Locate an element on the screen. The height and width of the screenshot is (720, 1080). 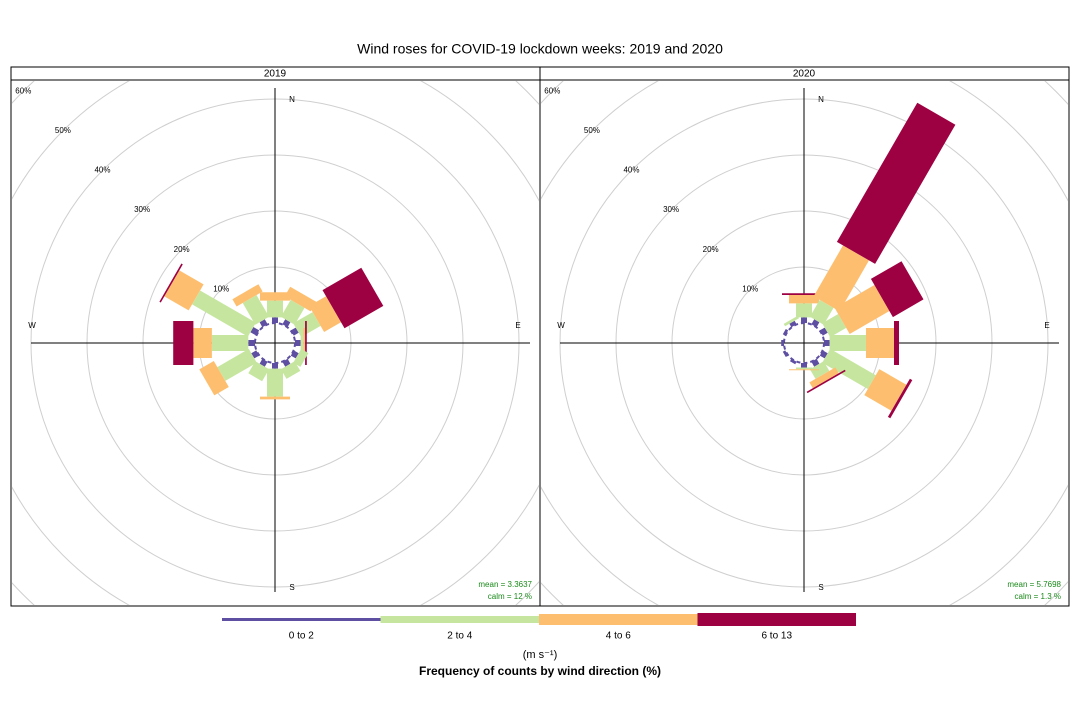
legend-units: (m s⁻¹) is located at coordinates (540, 655).